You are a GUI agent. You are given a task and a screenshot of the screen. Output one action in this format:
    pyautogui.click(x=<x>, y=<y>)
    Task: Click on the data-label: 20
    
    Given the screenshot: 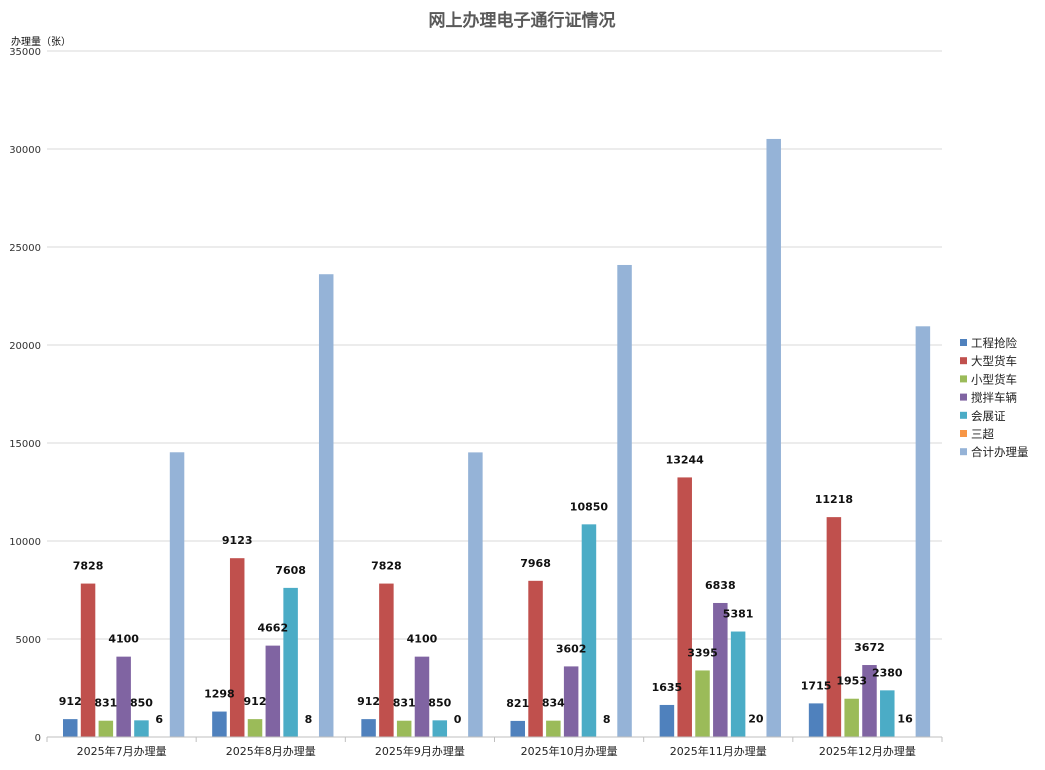 What is the action you would take?
    pyautogui.click(x=756, y=719)
    